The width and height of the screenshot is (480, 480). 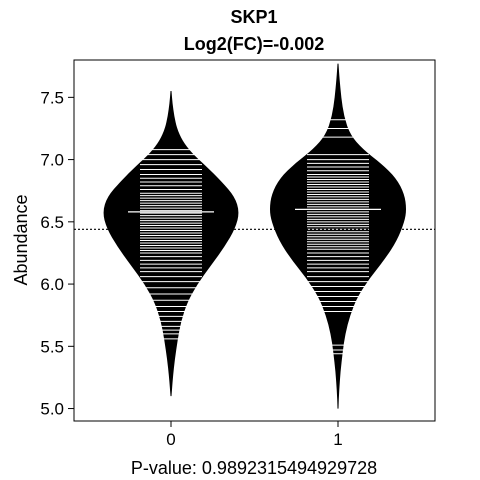 I want to click on y-tick-label: 5.5, so click(x=52, y=346).